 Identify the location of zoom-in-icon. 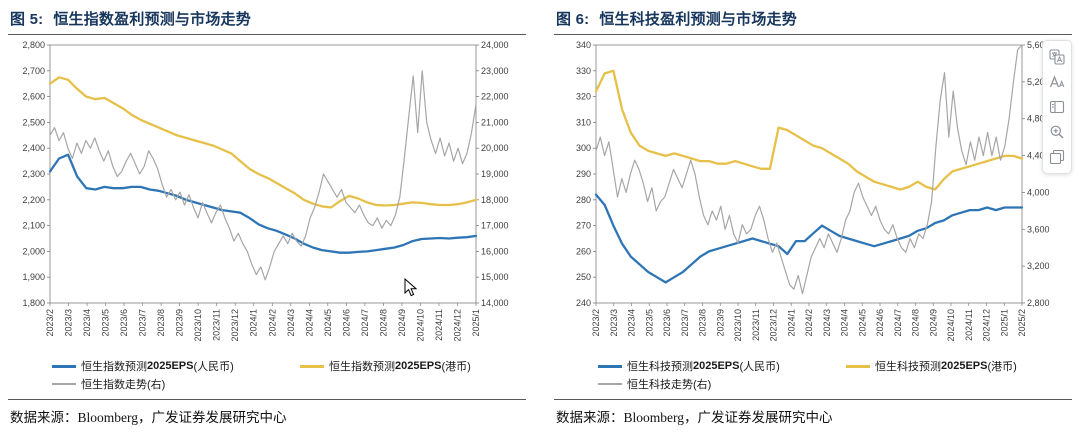
(1057, 132).